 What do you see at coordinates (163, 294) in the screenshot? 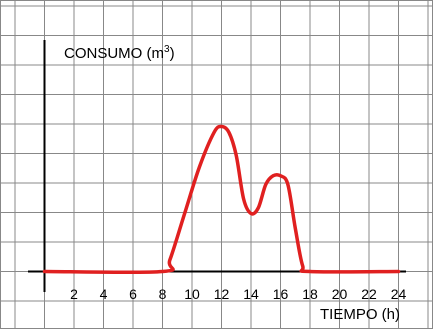
I see `x-tick-label: 8` at bounding box center [163, 294].